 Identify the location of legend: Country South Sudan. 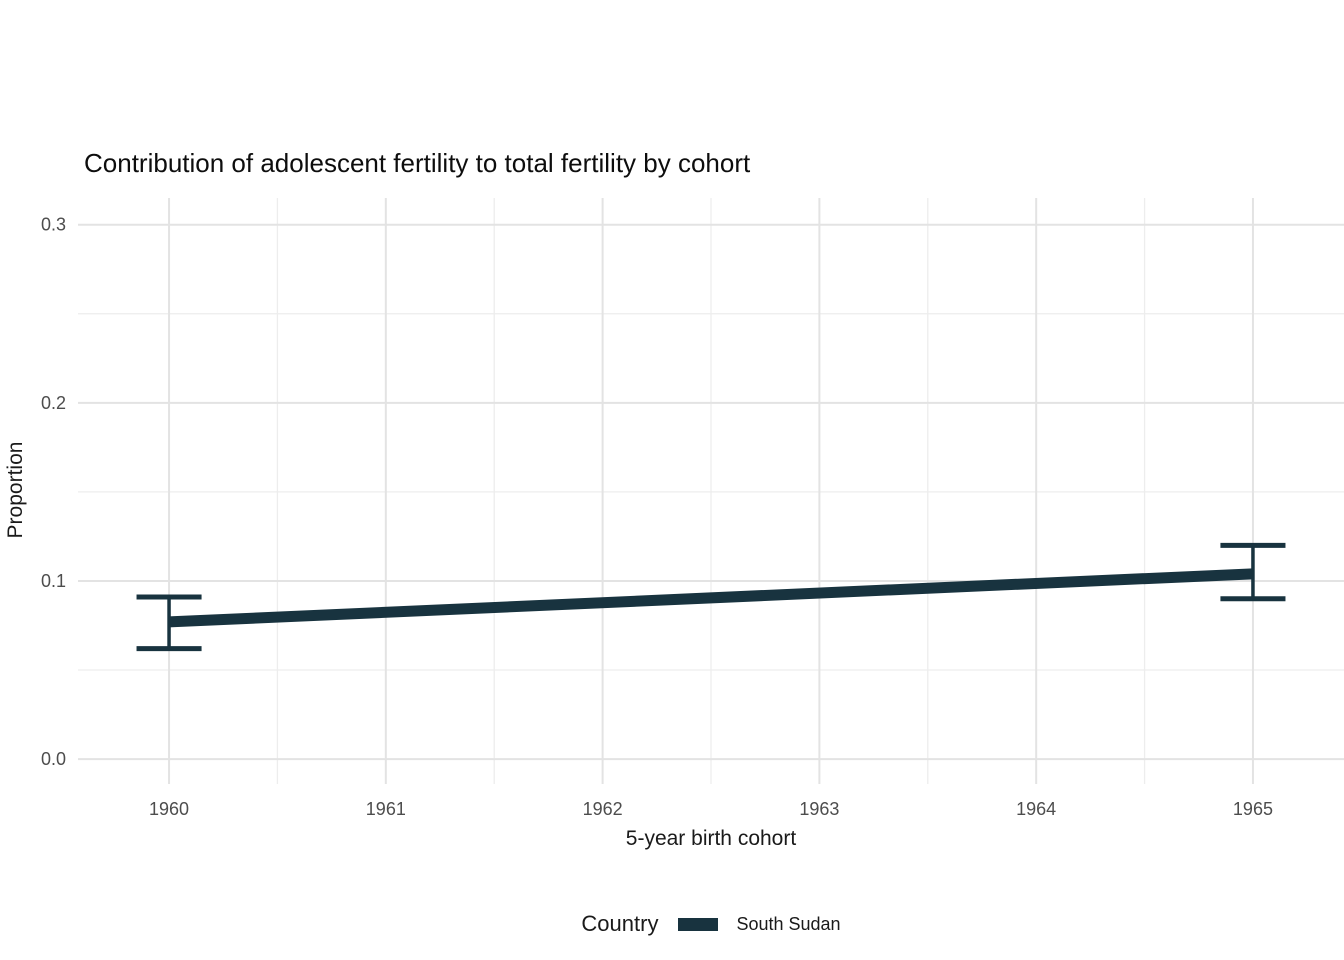
(711, 924).